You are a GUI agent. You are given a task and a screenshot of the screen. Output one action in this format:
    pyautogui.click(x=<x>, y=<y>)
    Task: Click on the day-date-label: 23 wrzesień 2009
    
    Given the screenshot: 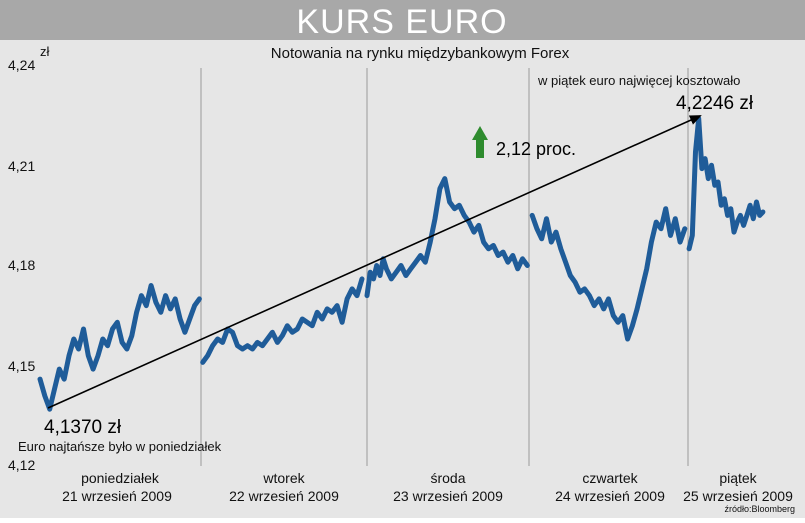 What is the action you would take?
    pyautogui.click(x=448, y=496)
    